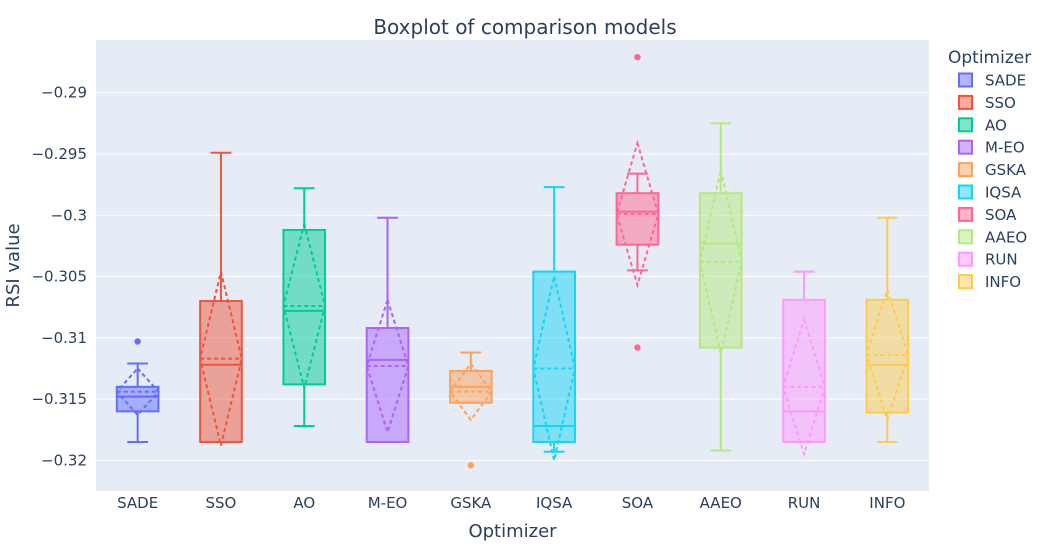 Image resolution: width=1050 pixels, height=550 pixels. Describe the element at coordinates (1001, 260) in the screenshot. I see `legend-label: RUN` at that location.